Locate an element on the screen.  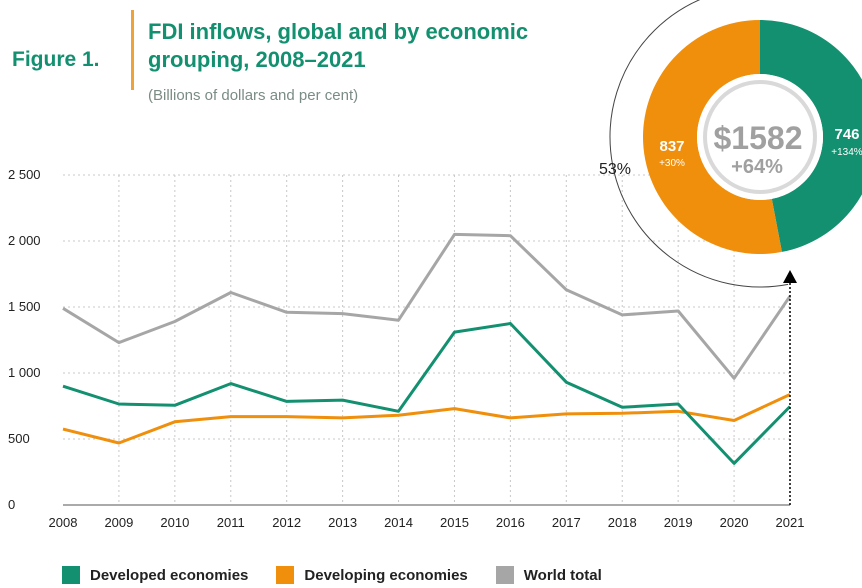
legend-item-world: World total is located at coordinates (548, 575).